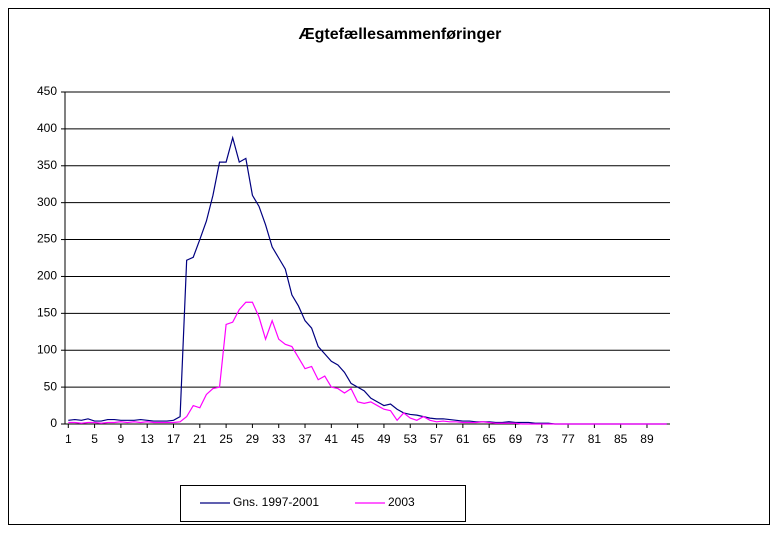  Describe the element at coordinates (121, 439) in the screenshot. I see `x-tick-label: 9` at that location.